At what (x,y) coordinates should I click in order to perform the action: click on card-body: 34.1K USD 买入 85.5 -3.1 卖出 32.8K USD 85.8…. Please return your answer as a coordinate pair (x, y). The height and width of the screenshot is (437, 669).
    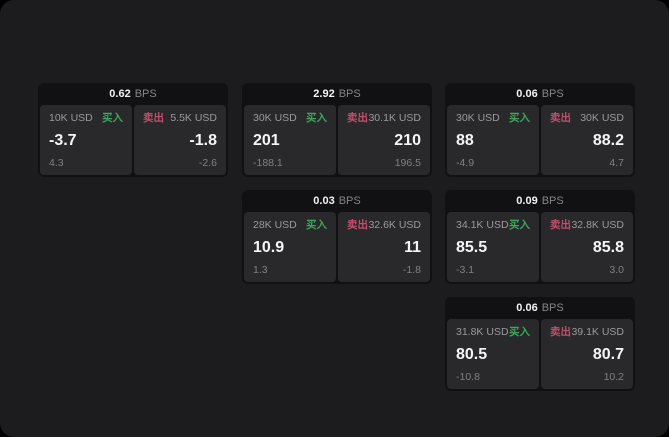
    Looking at the image, I should click on (540, 248).